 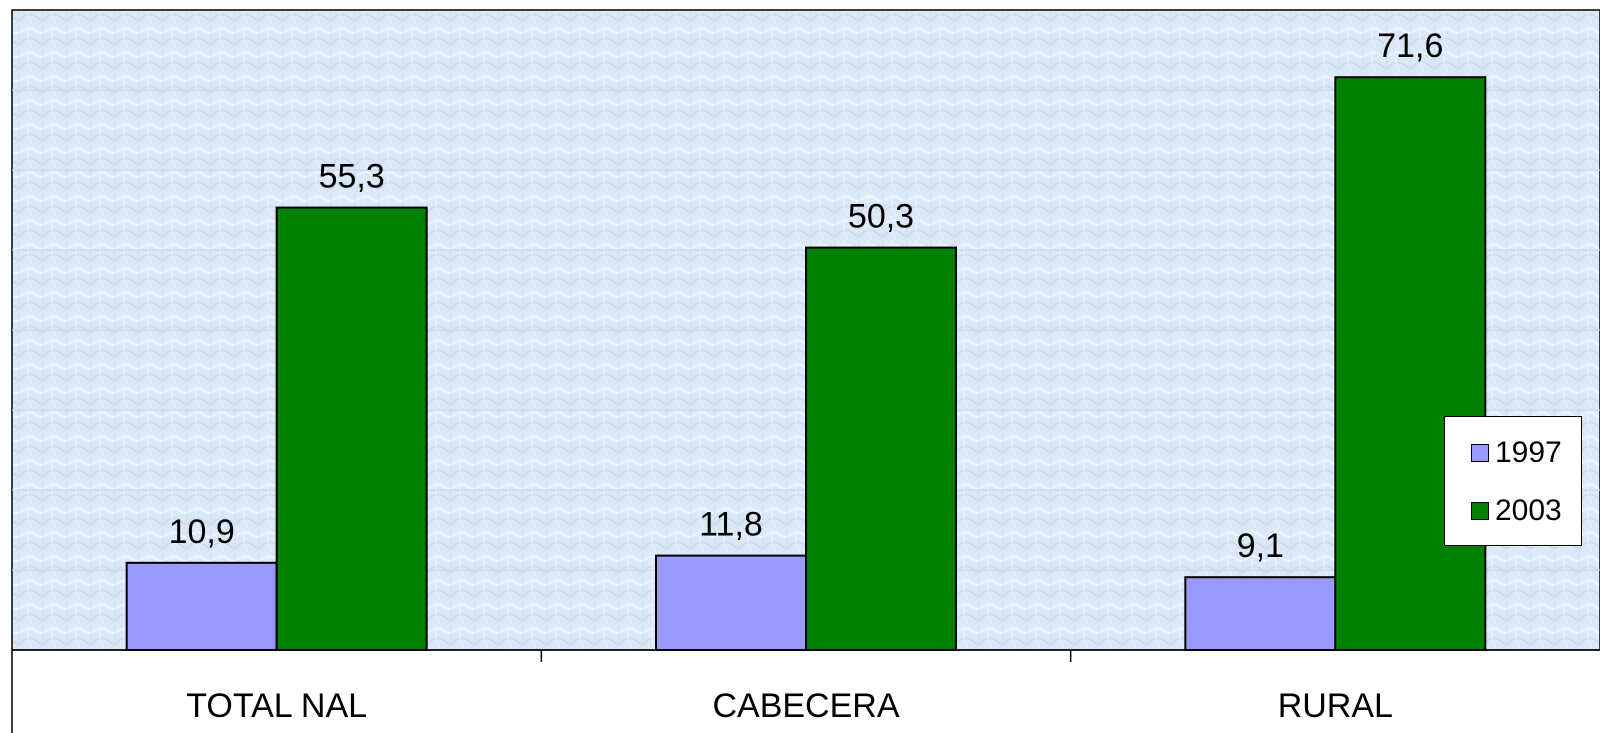 I want to click on data-label-1997-rural: 9,1, so click(x=1260, y=546).